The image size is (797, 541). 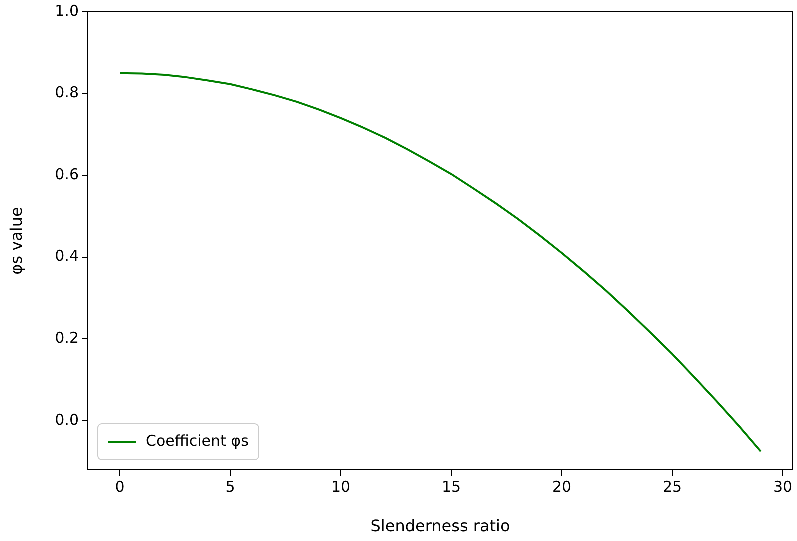 What do you see at coordinates (67, 256) in the screenshot?
I see `y-tick-label: 0.4` at bounding box center [67, 256].